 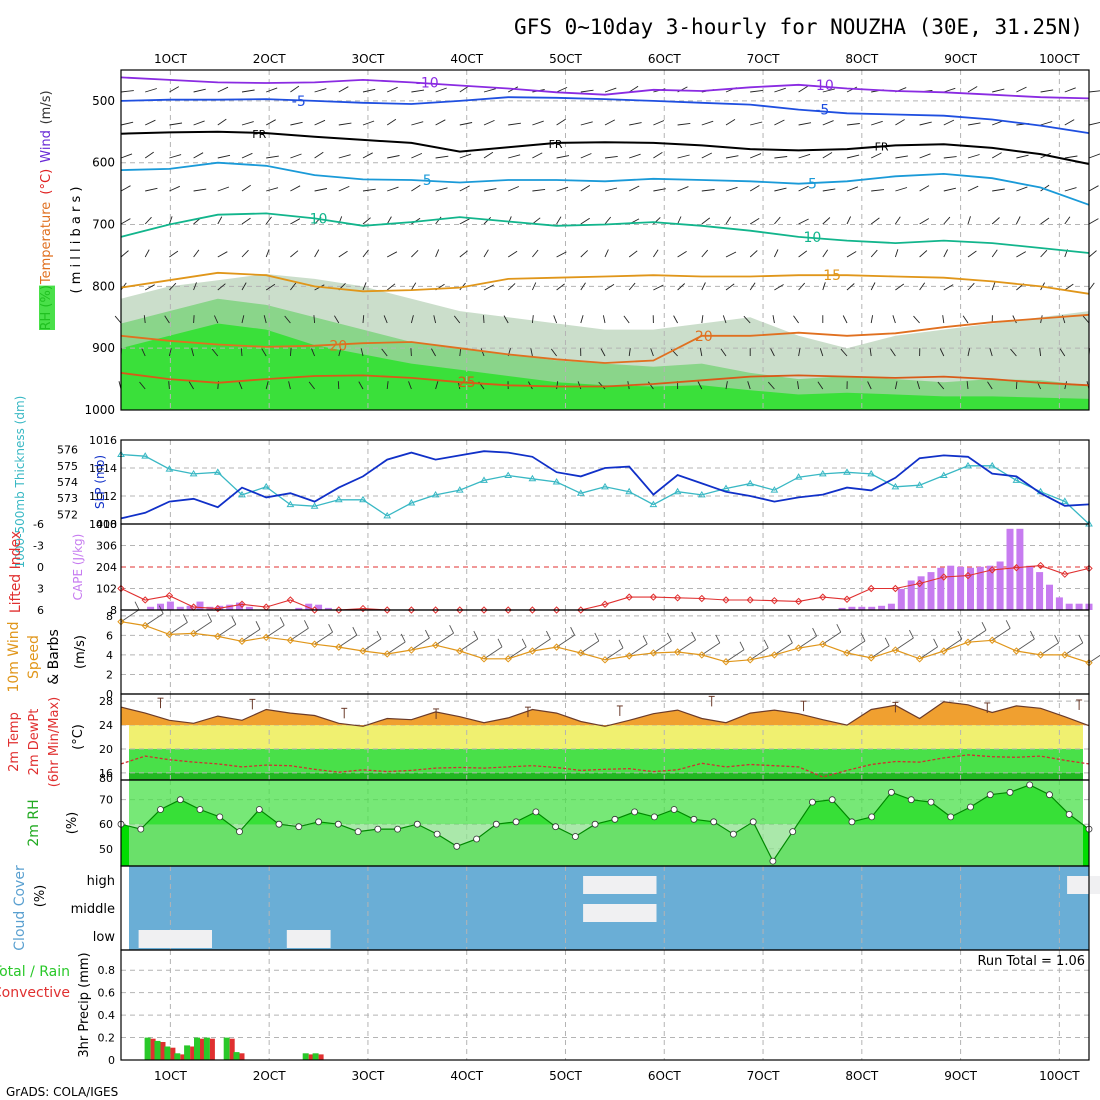 What do you see at coordinates (565, 1076) in the screenshot?
I see `x-tick-label-bottom: 5OCT` at bounding box center [565, 1076].